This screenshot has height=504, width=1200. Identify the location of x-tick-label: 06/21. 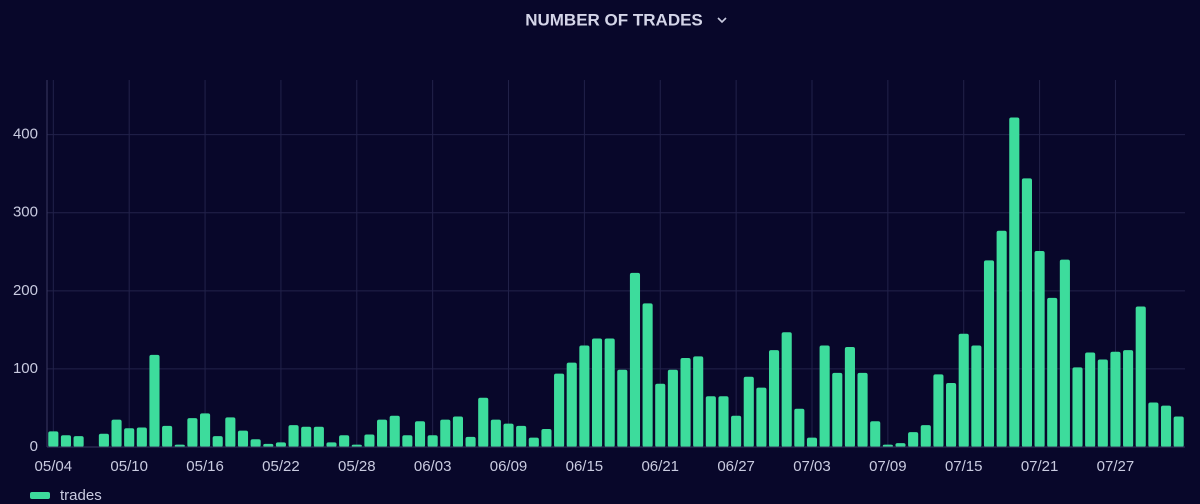
(660, 466).